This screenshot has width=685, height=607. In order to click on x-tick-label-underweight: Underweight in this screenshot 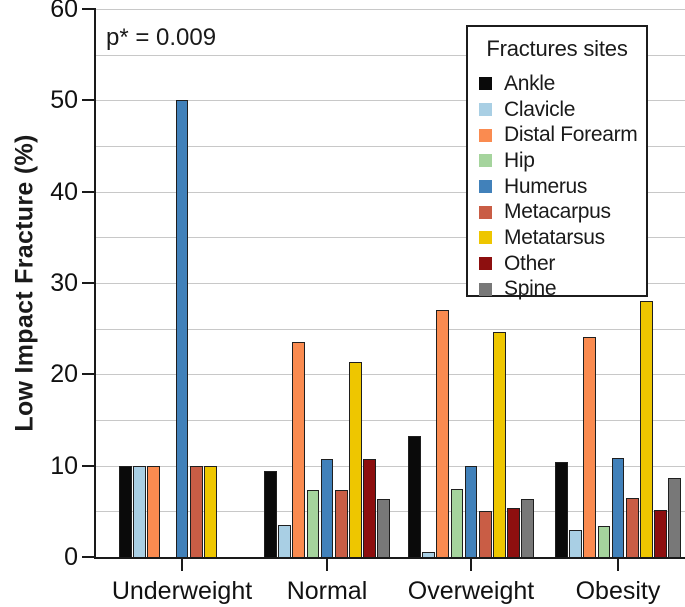, I will do `click(182, 591)`.